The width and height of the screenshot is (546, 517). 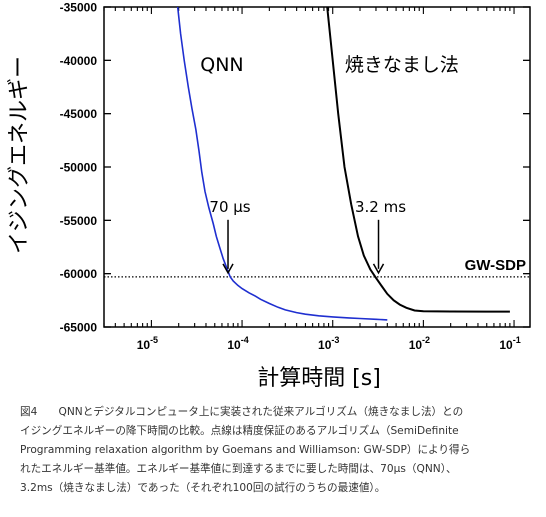 I want to click on gw-sdp-label: GW-SDP, so click(x=495, y=265).